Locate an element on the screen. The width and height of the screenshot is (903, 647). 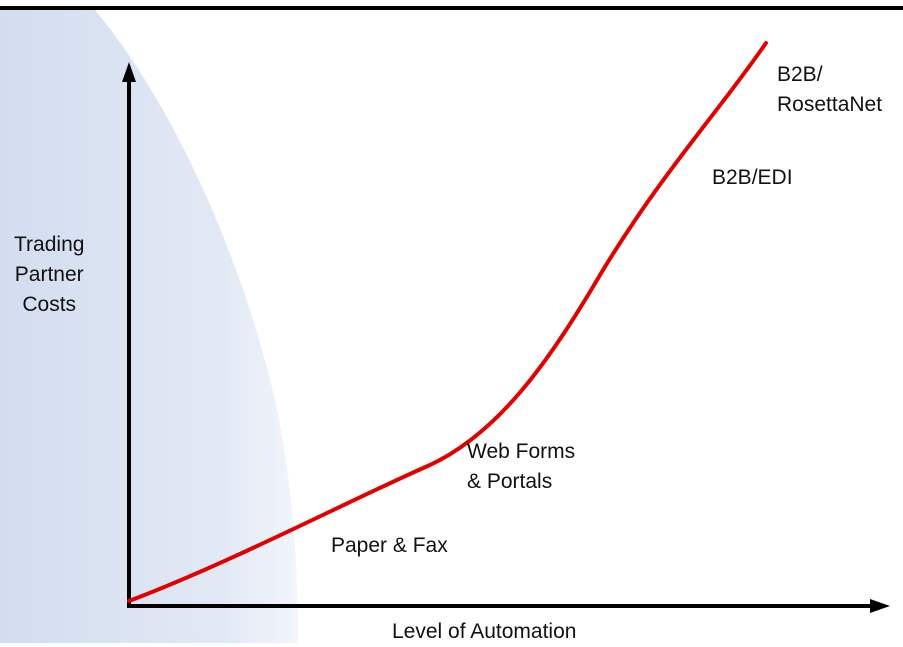
y-axis-arrowhead is located at coordinates (129, 72).